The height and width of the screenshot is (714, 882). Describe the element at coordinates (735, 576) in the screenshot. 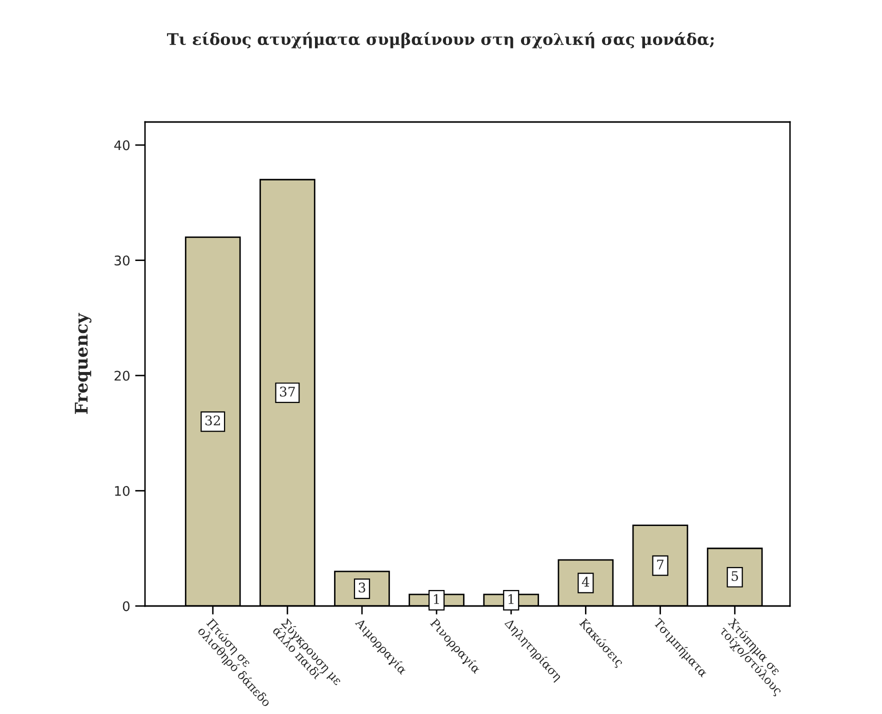

I see `data-label: 5` at that location.